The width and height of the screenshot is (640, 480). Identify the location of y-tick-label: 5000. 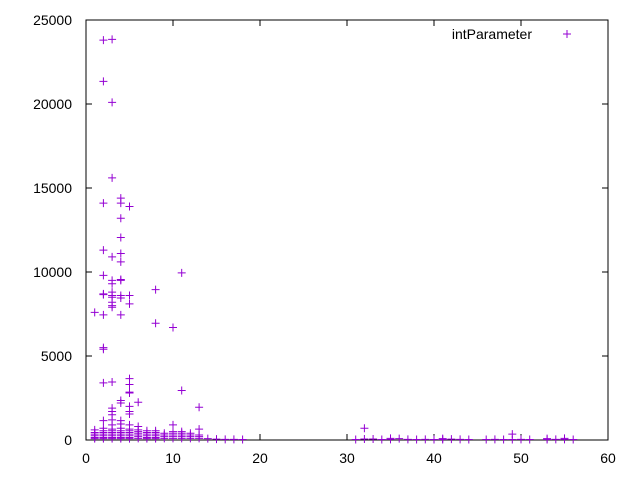
(56, 356).